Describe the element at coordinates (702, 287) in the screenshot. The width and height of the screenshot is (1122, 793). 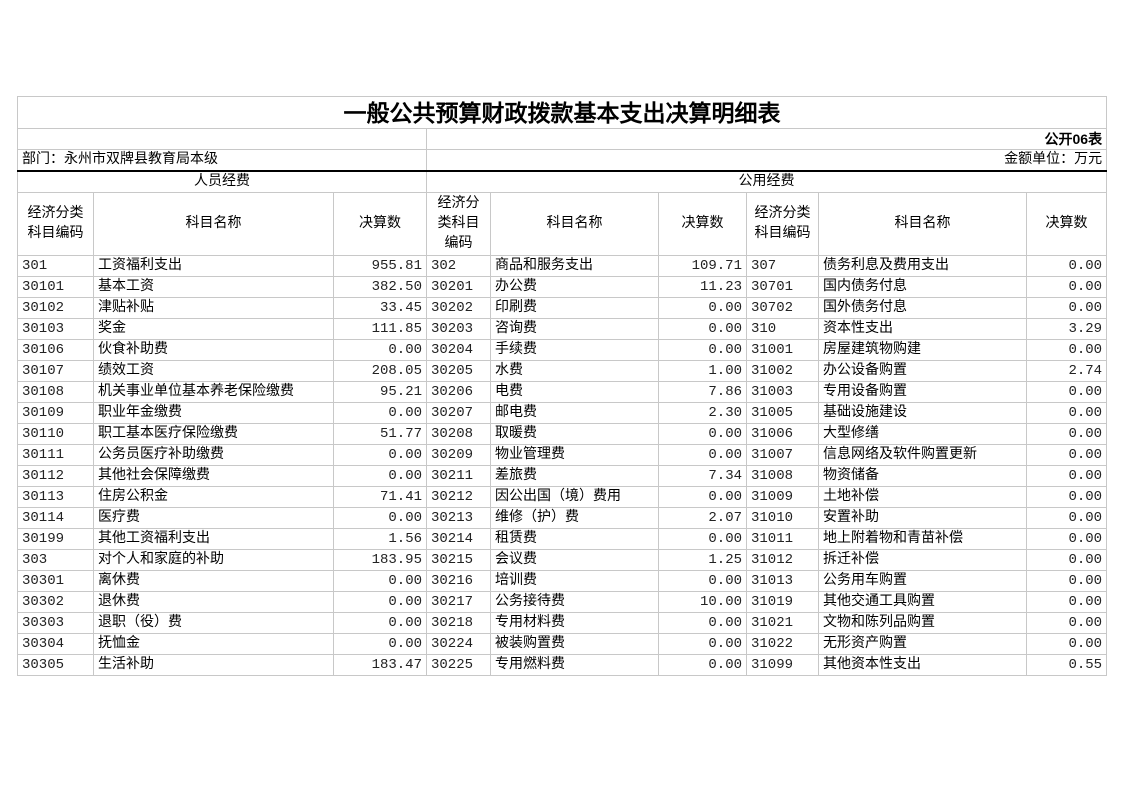
I see `cell-amount: 11.23` at that location.